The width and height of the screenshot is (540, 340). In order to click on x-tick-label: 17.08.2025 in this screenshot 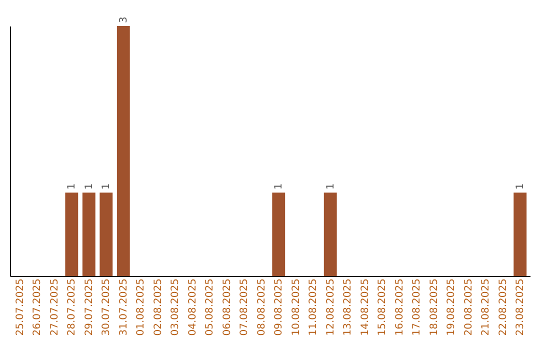, I will do `click(417, 307)`.